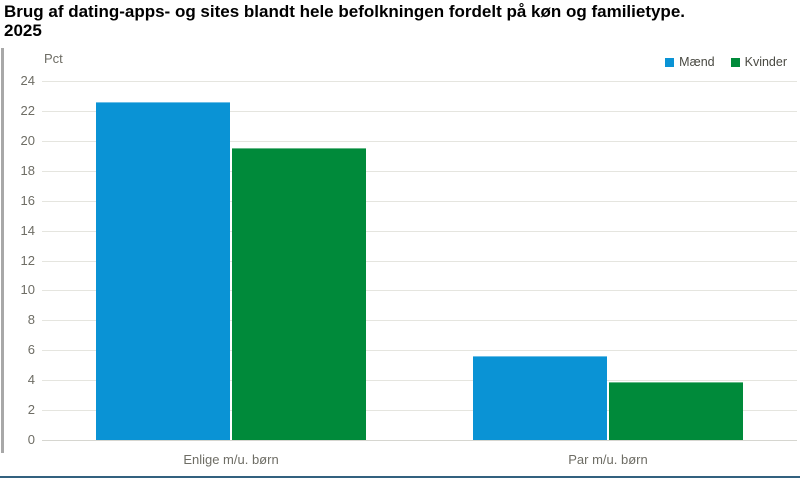 The image size is (800, 481). What do you see at coordinates (31, 349) in the screenshot?
I see `y-tick-label: 6` at bounding box center [31, 349].